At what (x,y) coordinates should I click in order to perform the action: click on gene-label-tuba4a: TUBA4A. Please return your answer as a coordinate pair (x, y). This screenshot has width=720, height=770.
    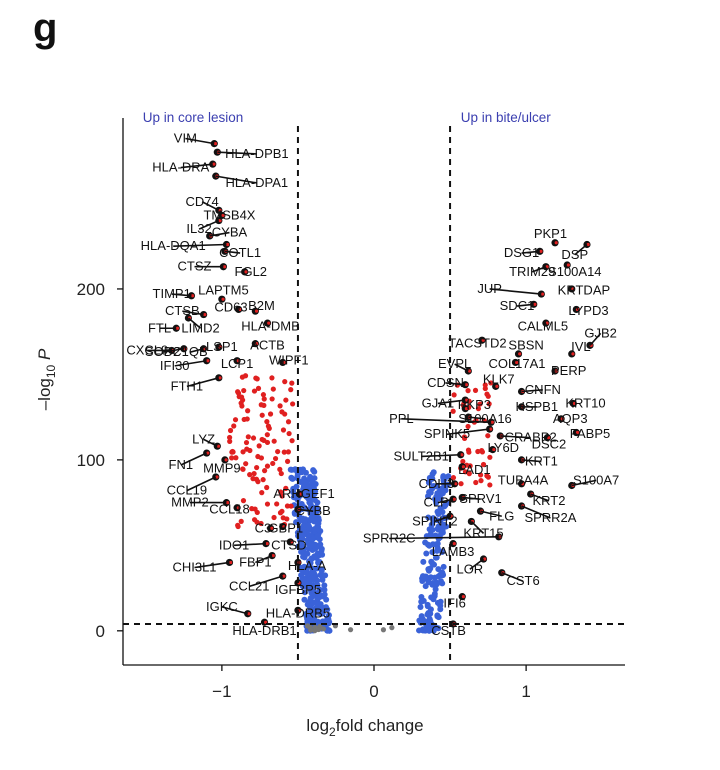
    Looking at the image, I should click on (523, 479).